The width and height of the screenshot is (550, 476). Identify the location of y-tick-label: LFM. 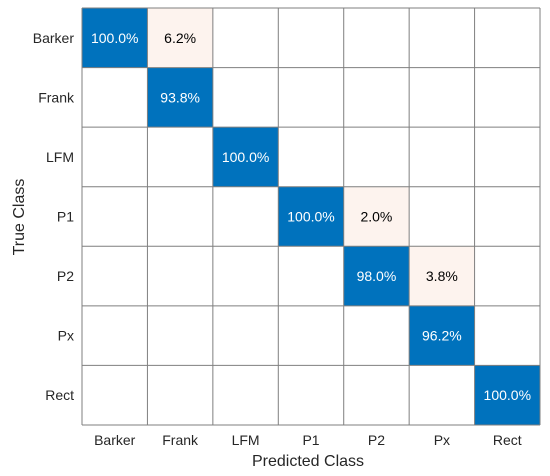
(60, 157).